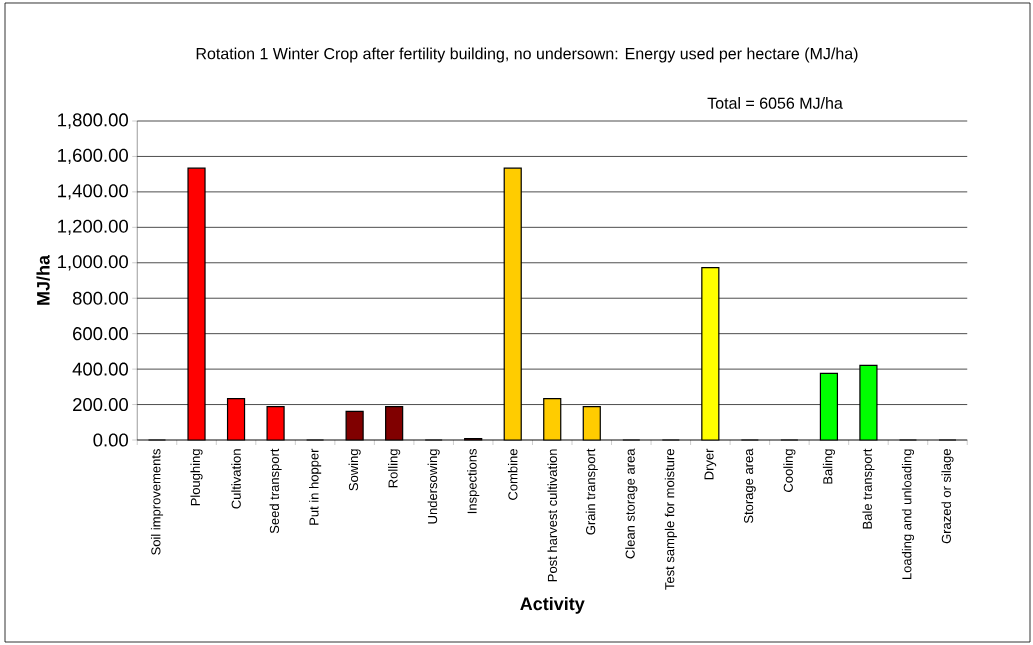 The width and height of the screenshot is (1033, 645). Describe the element at coordinates (43, 279) in the screenshot. I see `y-axis-title: MJ/ha` at that location.